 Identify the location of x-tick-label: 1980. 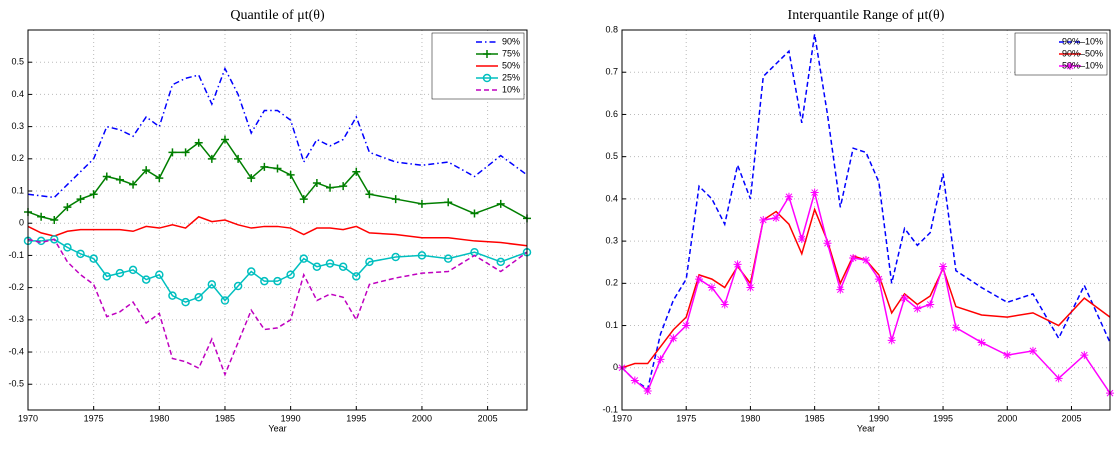
(750, 418).